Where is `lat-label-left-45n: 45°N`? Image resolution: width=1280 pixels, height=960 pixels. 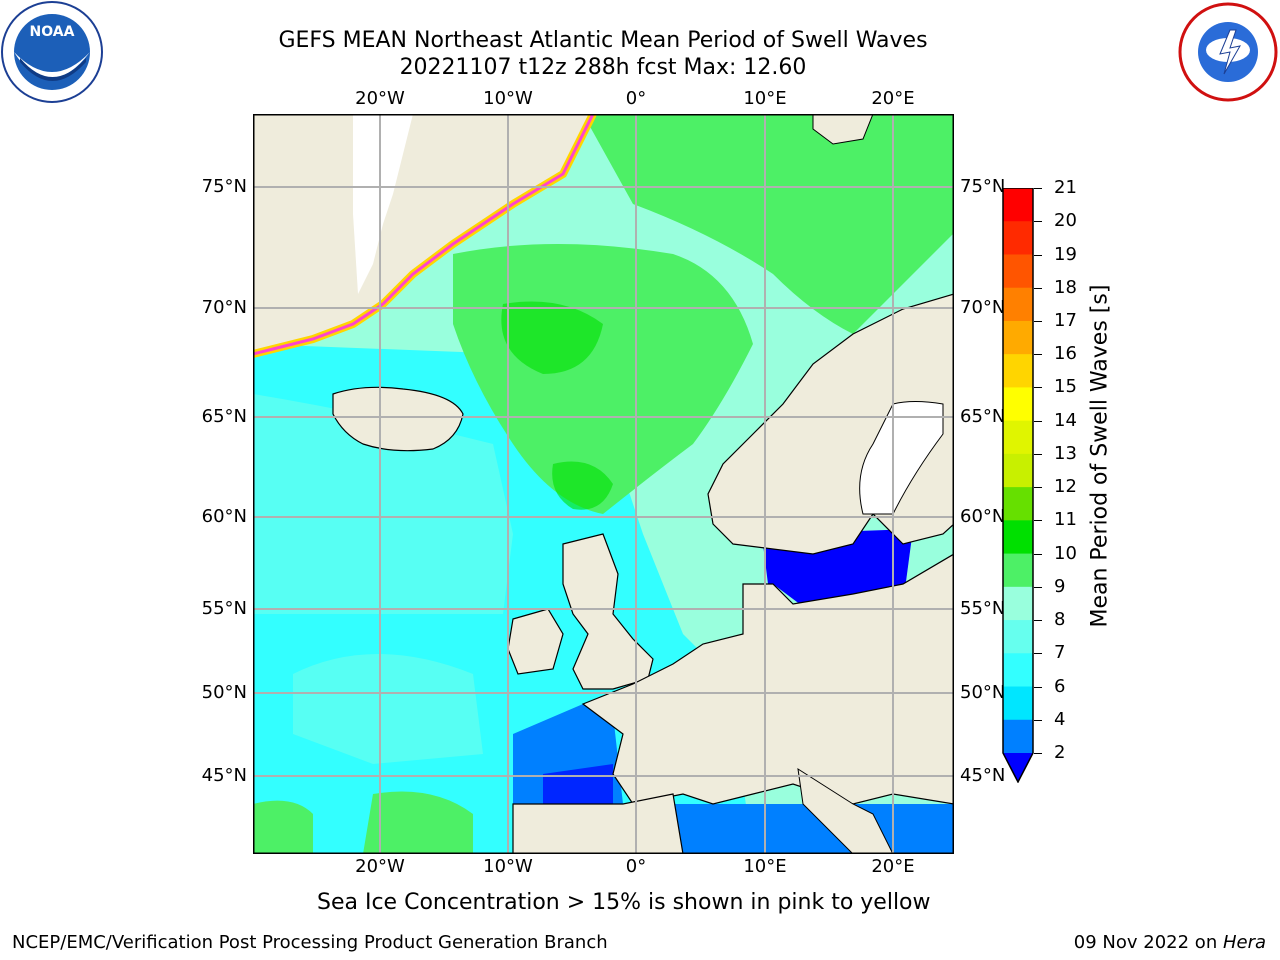 lat-label-left-45n: 45°N is located at coordinates (224, 775).